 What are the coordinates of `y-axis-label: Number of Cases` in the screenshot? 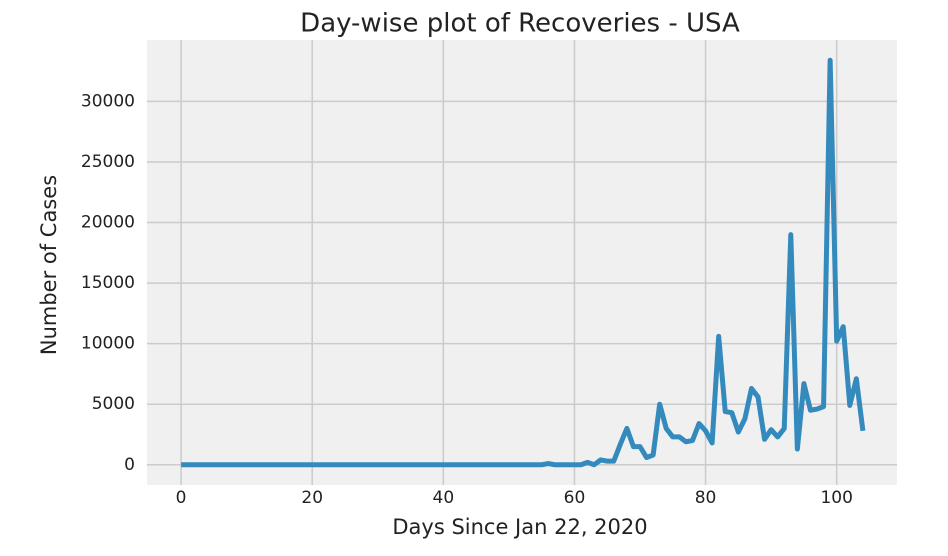 It's located at (49, 265).